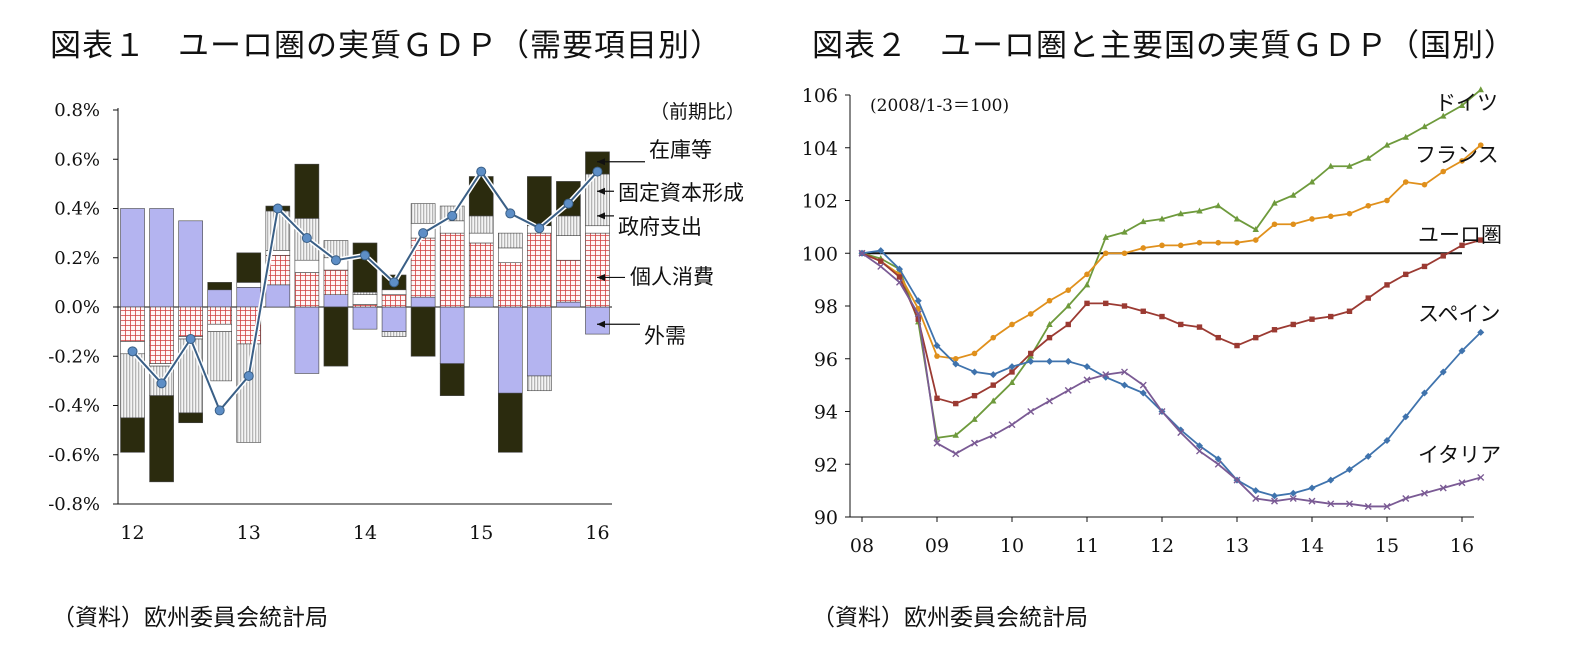  I want to click on chart2-ytick-label: 102, so click(820, 202).